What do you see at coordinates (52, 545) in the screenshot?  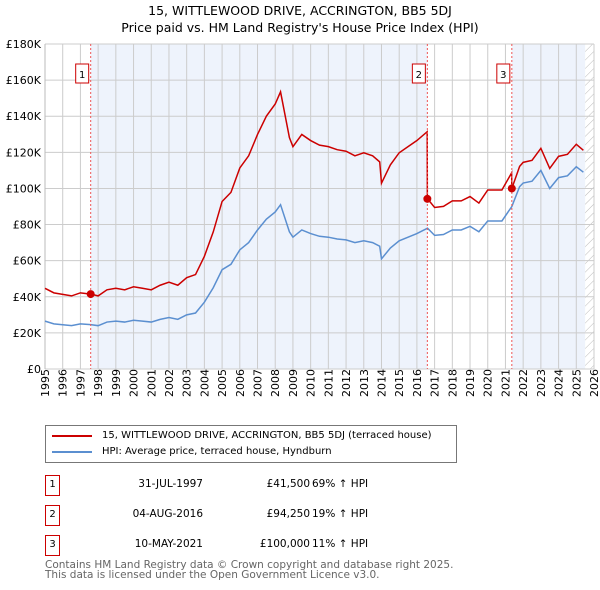 I see `sale-number: 3` at bounding box center [52, 545].